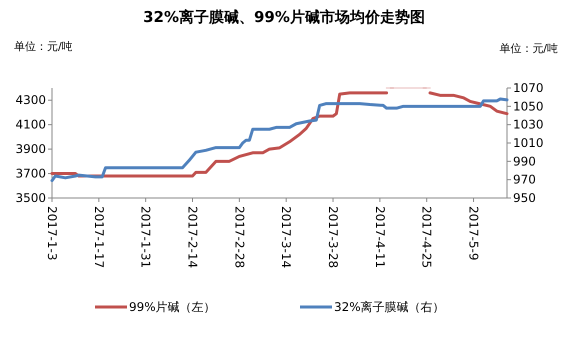 This screenshot has height=338, width=568. What do you see at coordinates (528, 143) in the screenshot?
I see `y2-tick-label: 1010` at bounding box center [528, 143].